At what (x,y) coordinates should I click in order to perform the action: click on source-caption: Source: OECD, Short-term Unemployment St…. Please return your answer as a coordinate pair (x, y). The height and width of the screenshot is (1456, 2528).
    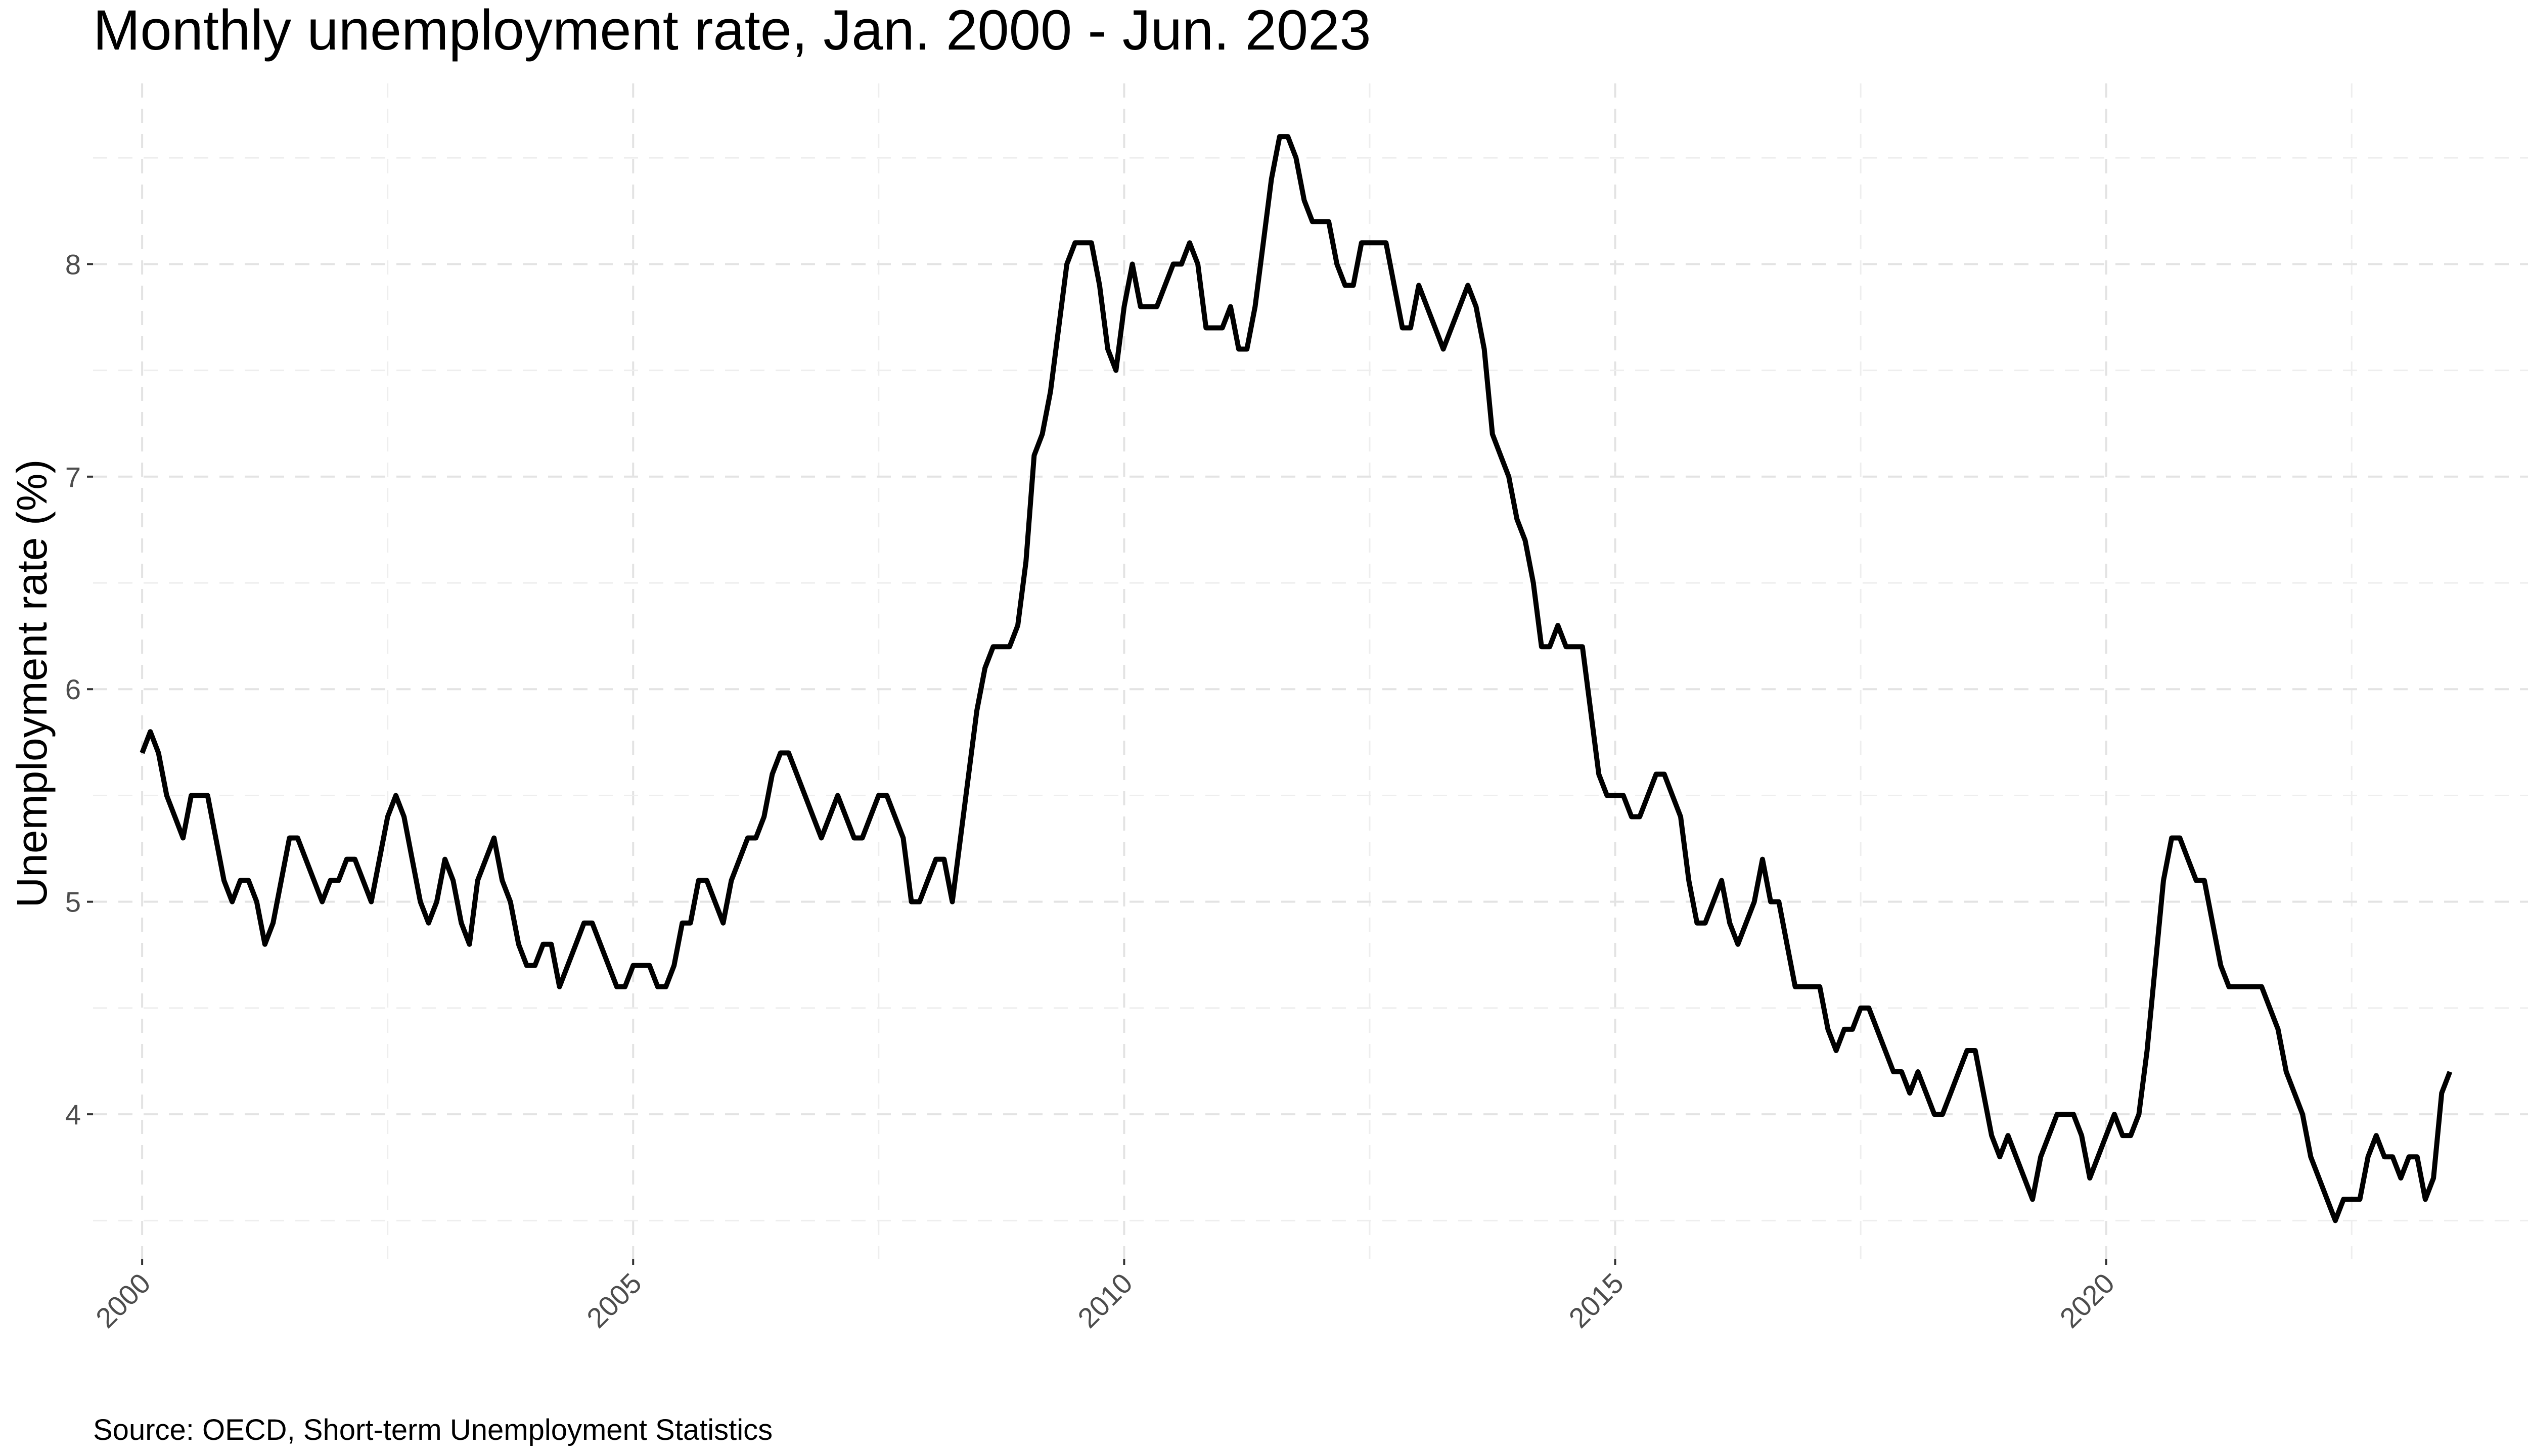
    Looking at the image, I should click on (433, 1430).